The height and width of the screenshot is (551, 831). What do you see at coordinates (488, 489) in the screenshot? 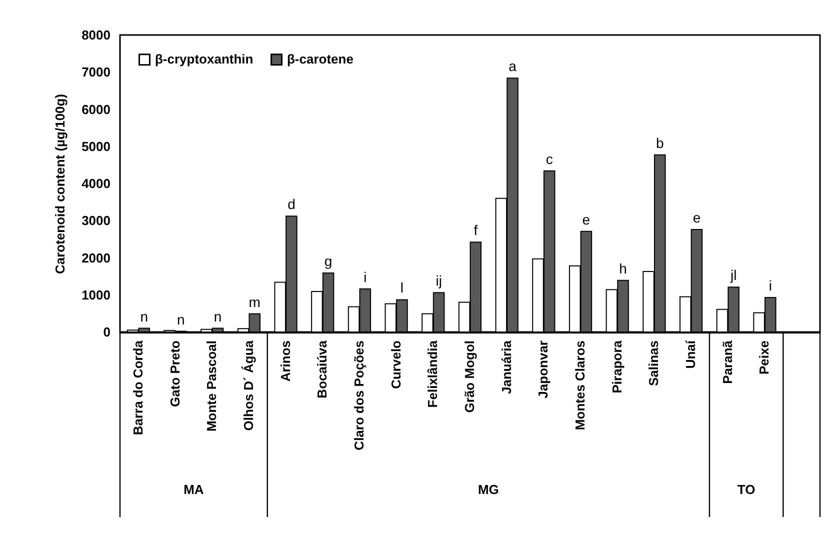
I see `text: MG` at bounding box center [488, 489].